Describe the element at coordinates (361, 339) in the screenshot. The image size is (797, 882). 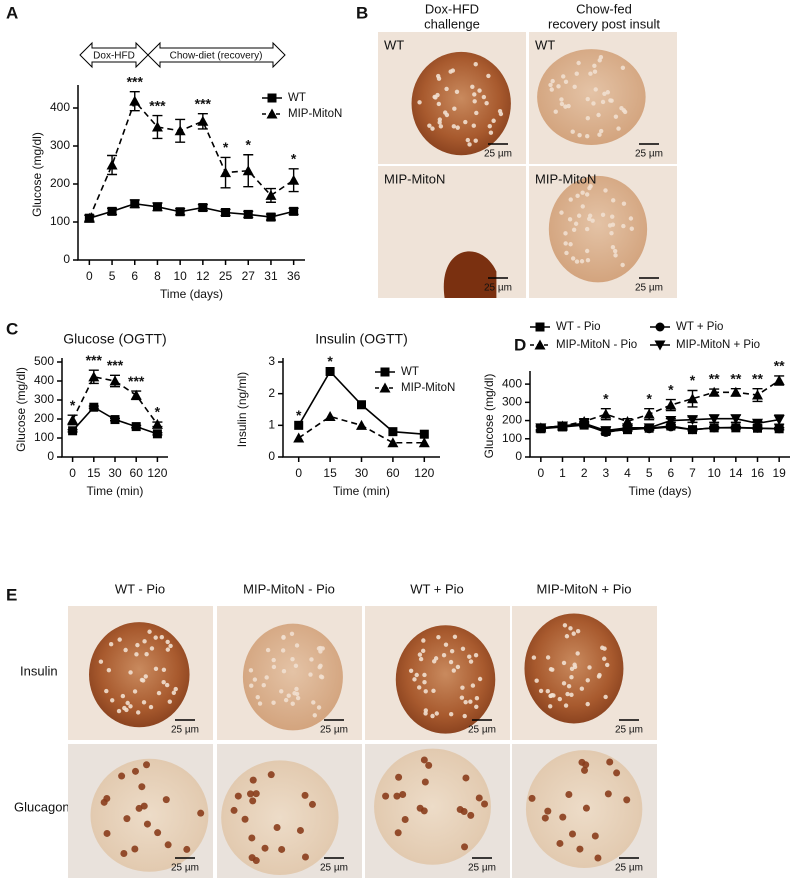
I see `chart-title: Insulin (OGTT)` at that location.